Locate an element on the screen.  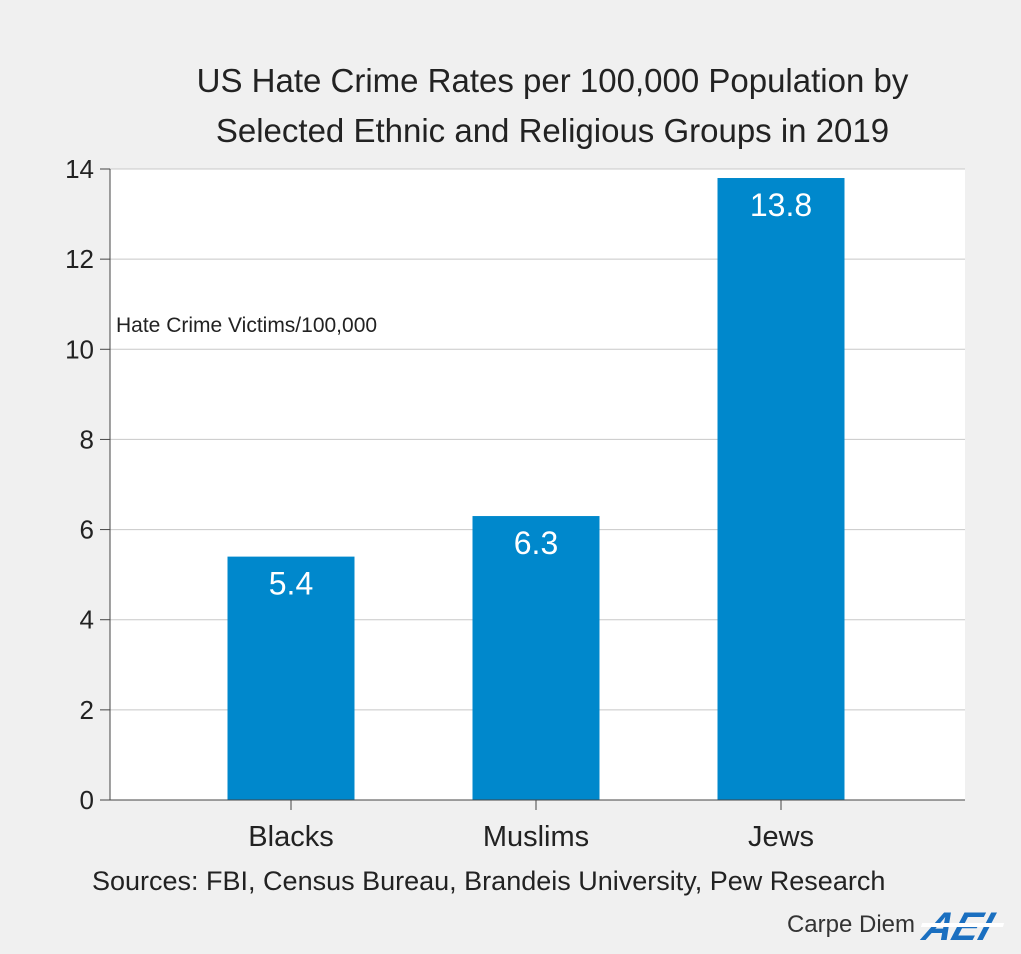
x-tick-label: Jews is located at coordinates (781, 837).